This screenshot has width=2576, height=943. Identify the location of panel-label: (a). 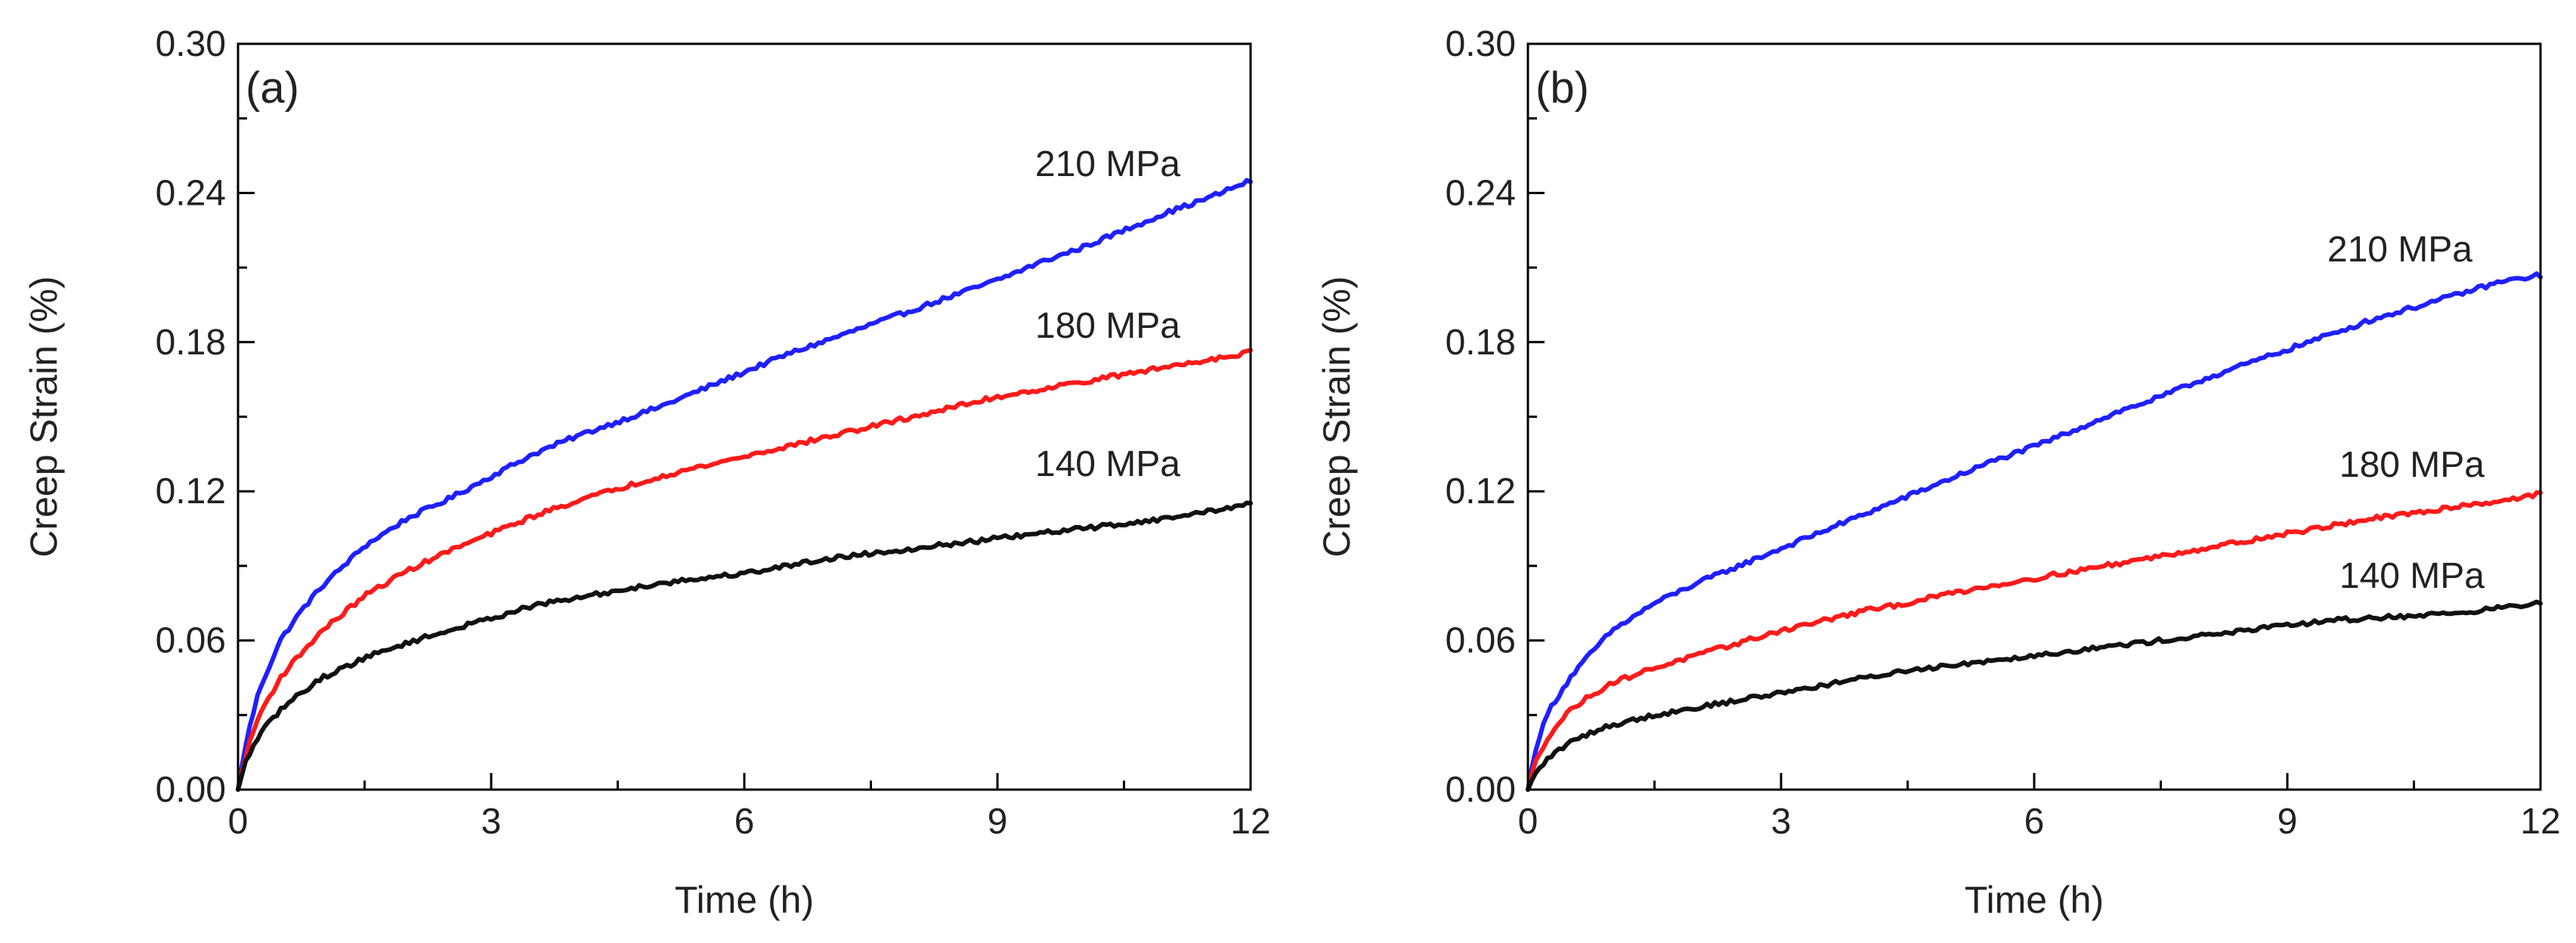
(272, 88).